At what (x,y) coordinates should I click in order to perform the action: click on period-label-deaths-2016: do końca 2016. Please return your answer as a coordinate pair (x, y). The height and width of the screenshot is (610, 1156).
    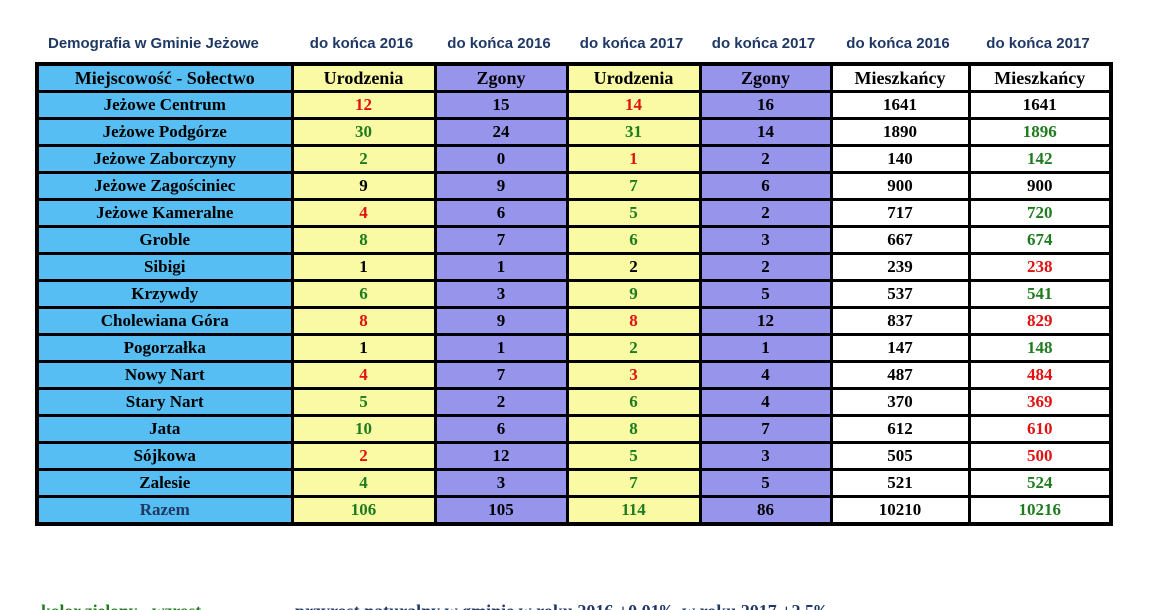
    Looking at the image, I should click on (499, 43).